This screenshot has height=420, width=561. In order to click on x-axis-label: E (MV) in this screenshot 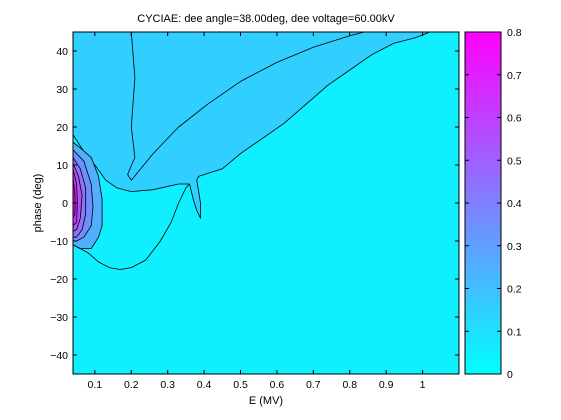, I will do `click(266, 401)`.